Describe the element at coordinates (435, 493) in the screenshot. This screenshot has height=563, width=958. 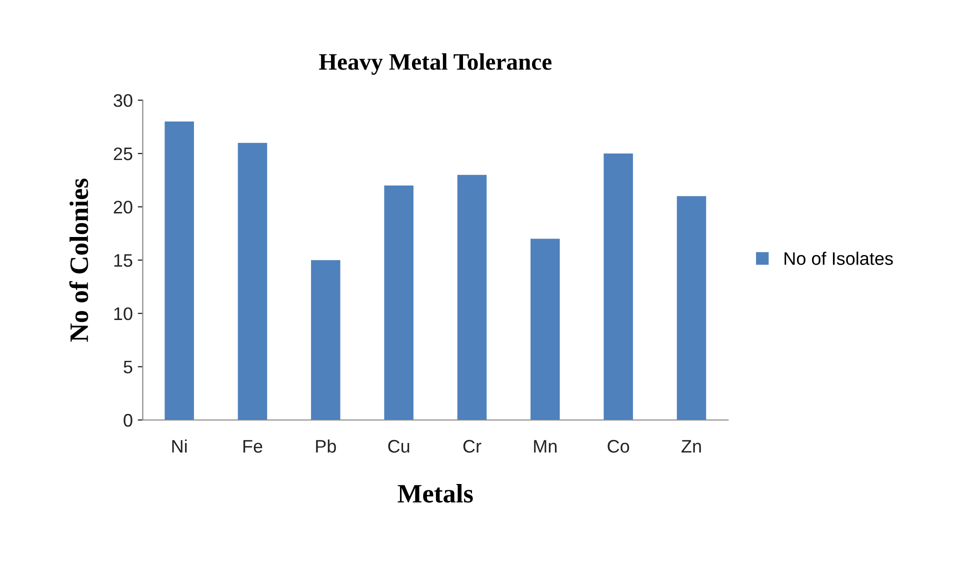
I see `x-axis-title: Metals` at that location.